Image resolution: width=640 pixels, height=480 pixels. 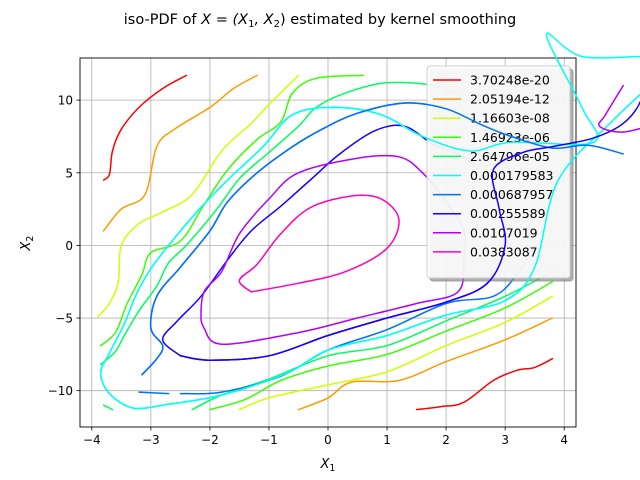 What do you see at coordinates (69, 173) in the screenshot?
I see `y-tick-label: 5` at bounding box center [69, 173].